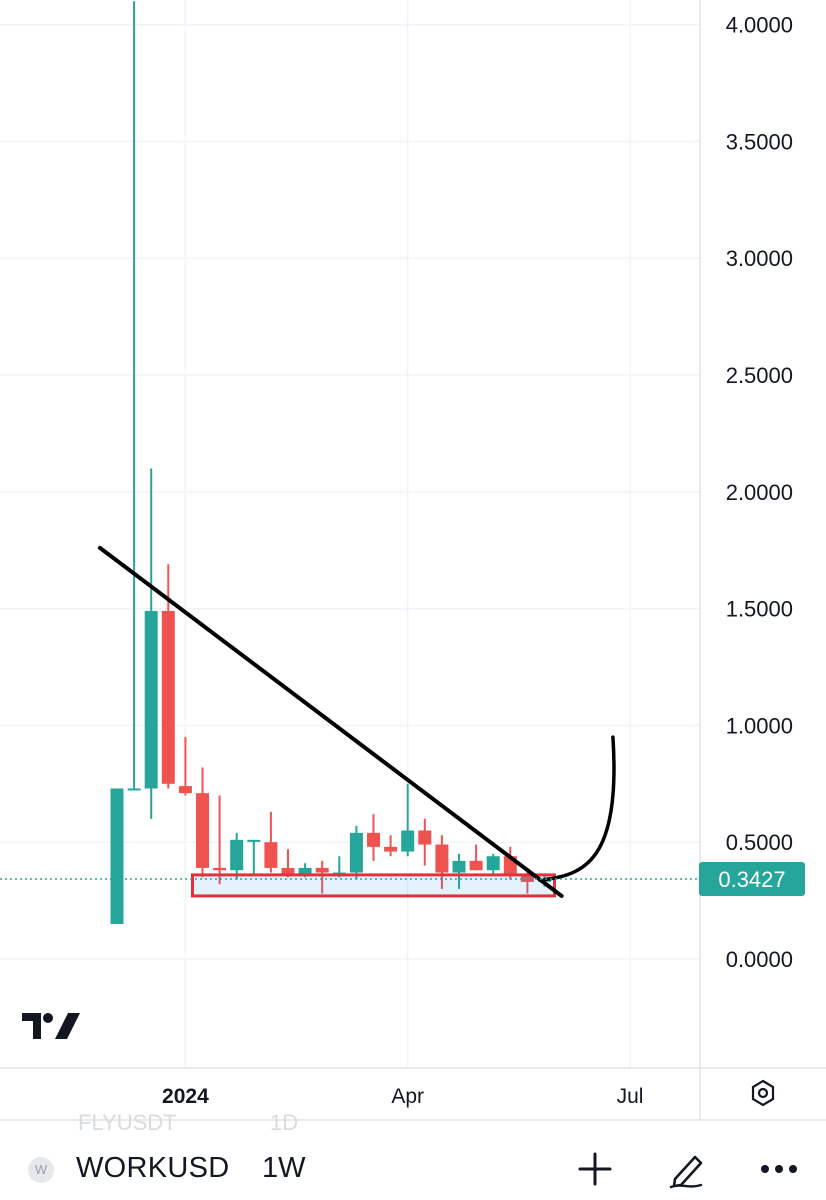 The width and height of the screenshot is (826, 1200). What do you see at coordinates (407, 1096) in the screenshot?
I see `x-tick-label: Apr` at bounding box center [407, 1096].